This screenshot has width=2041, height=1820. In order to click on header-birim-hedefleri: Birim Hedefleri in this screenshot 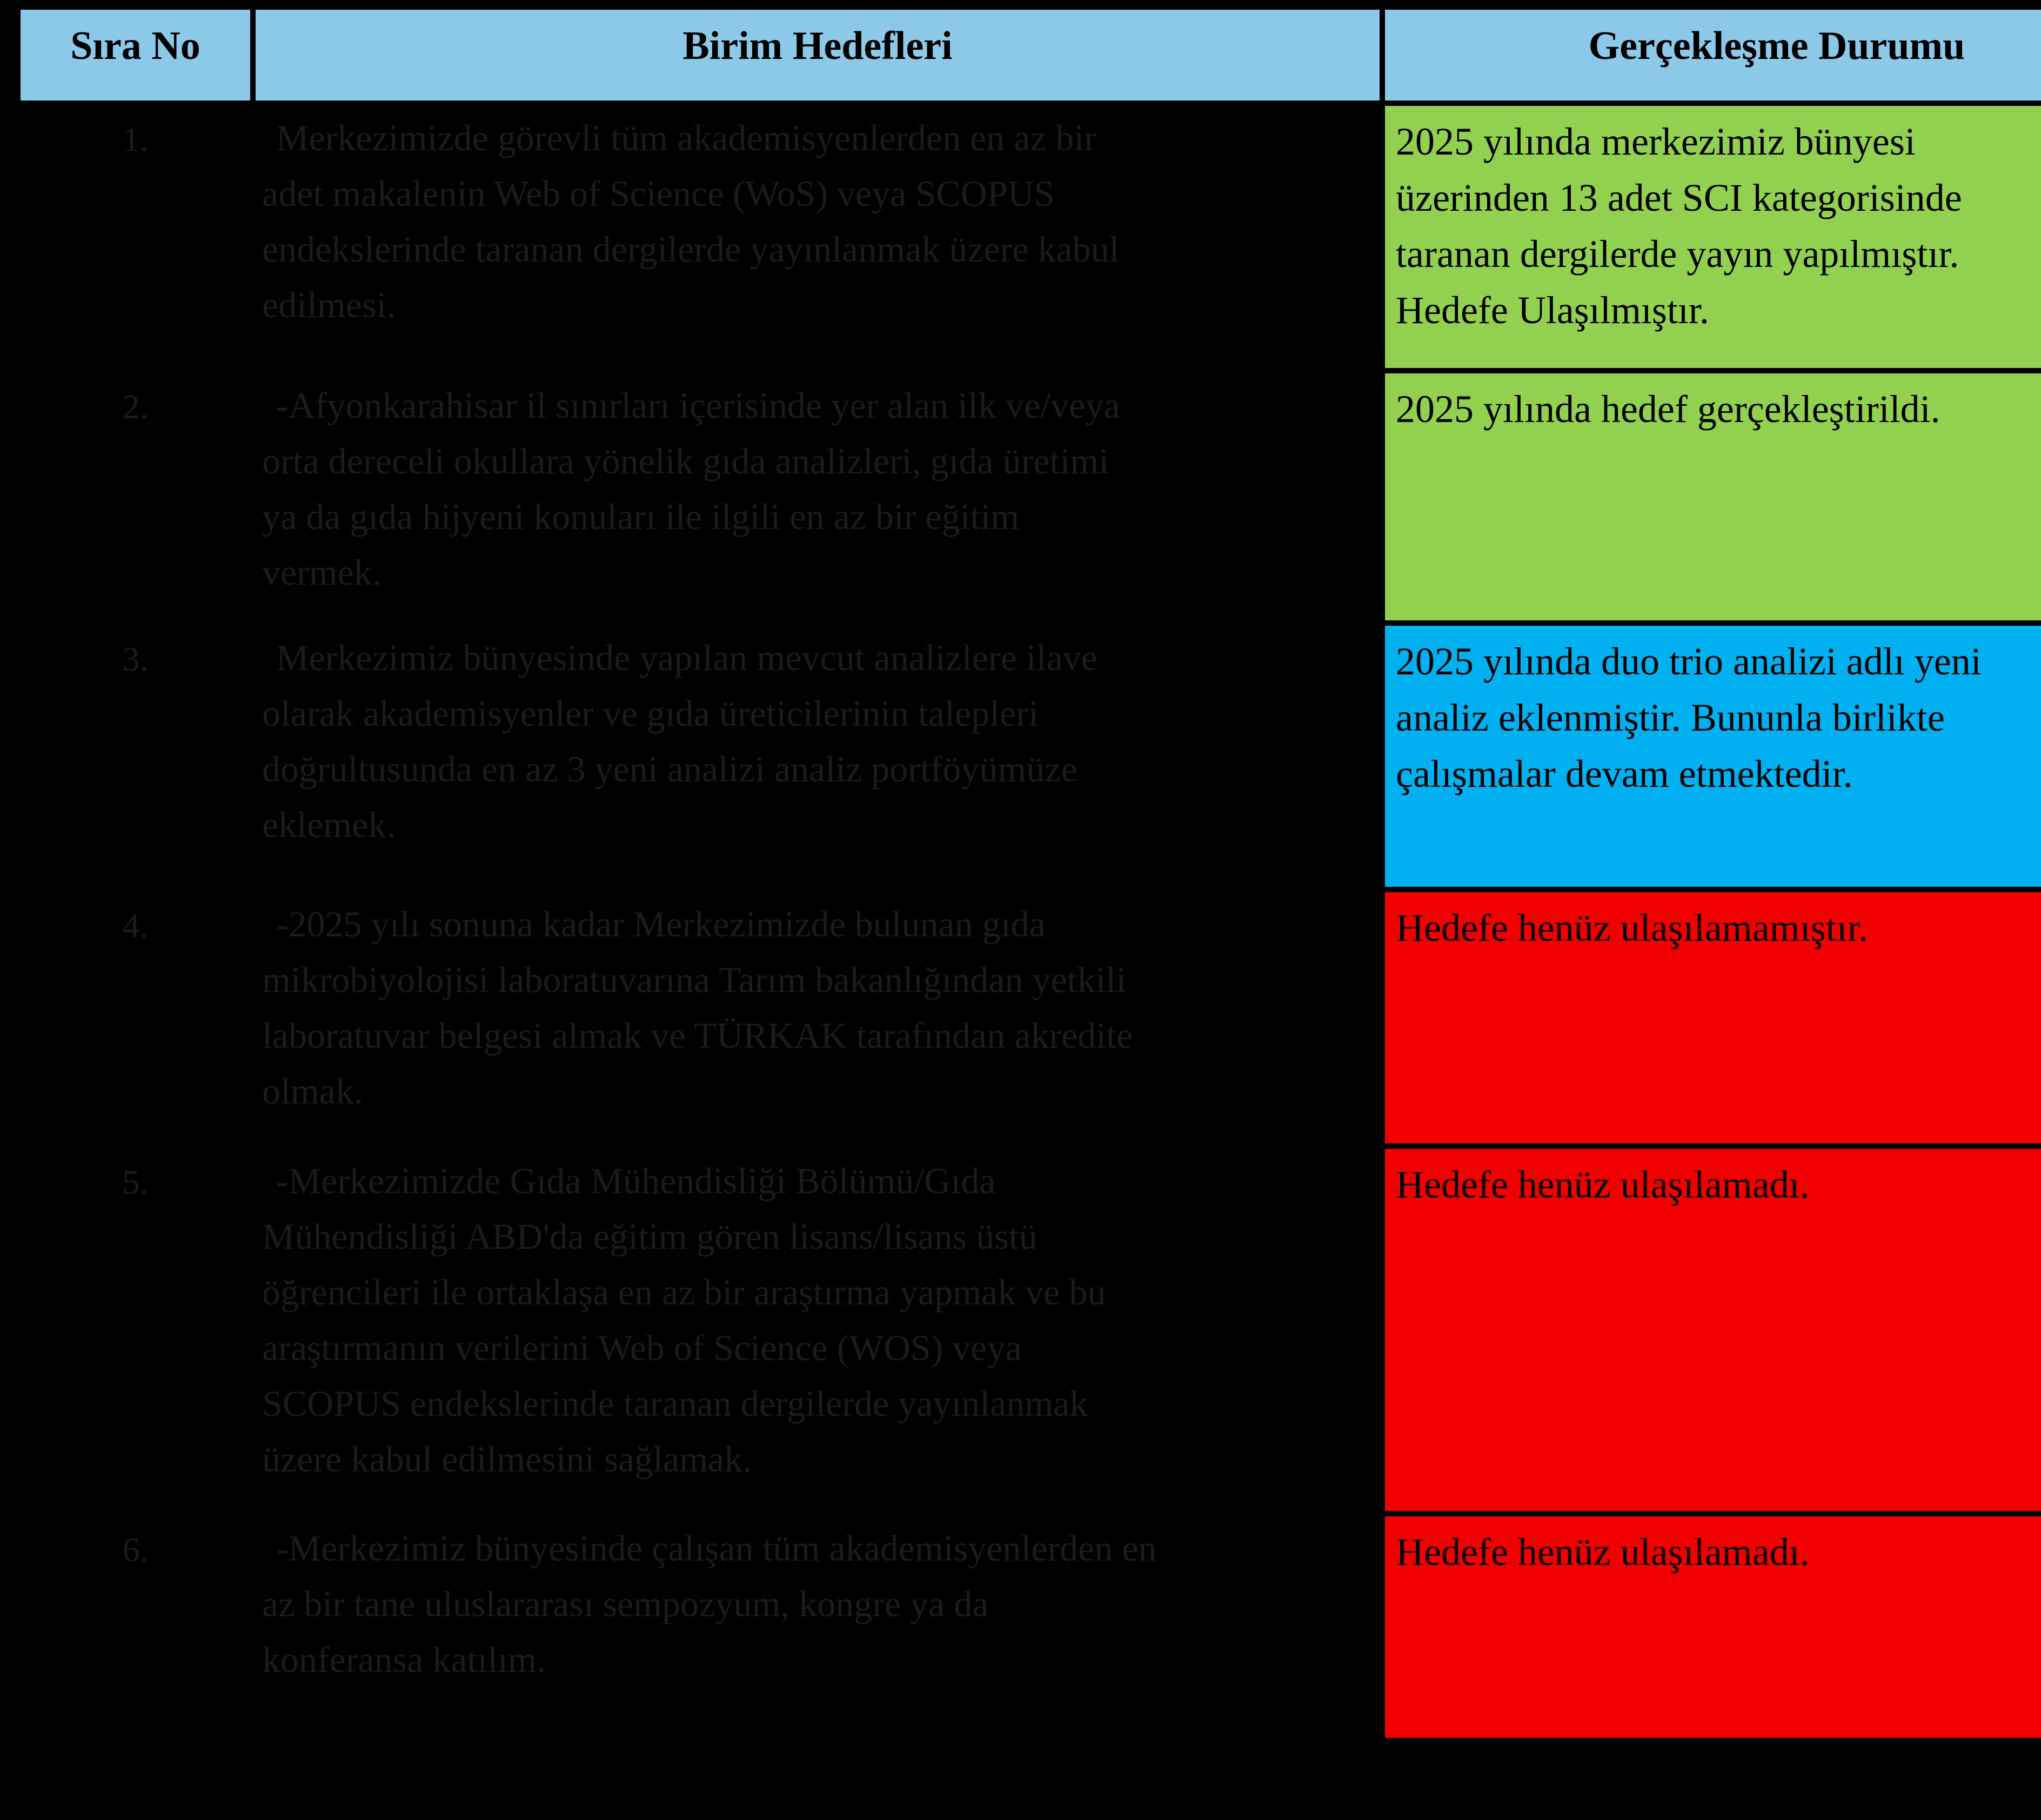, I will do `click(817, 55)`.